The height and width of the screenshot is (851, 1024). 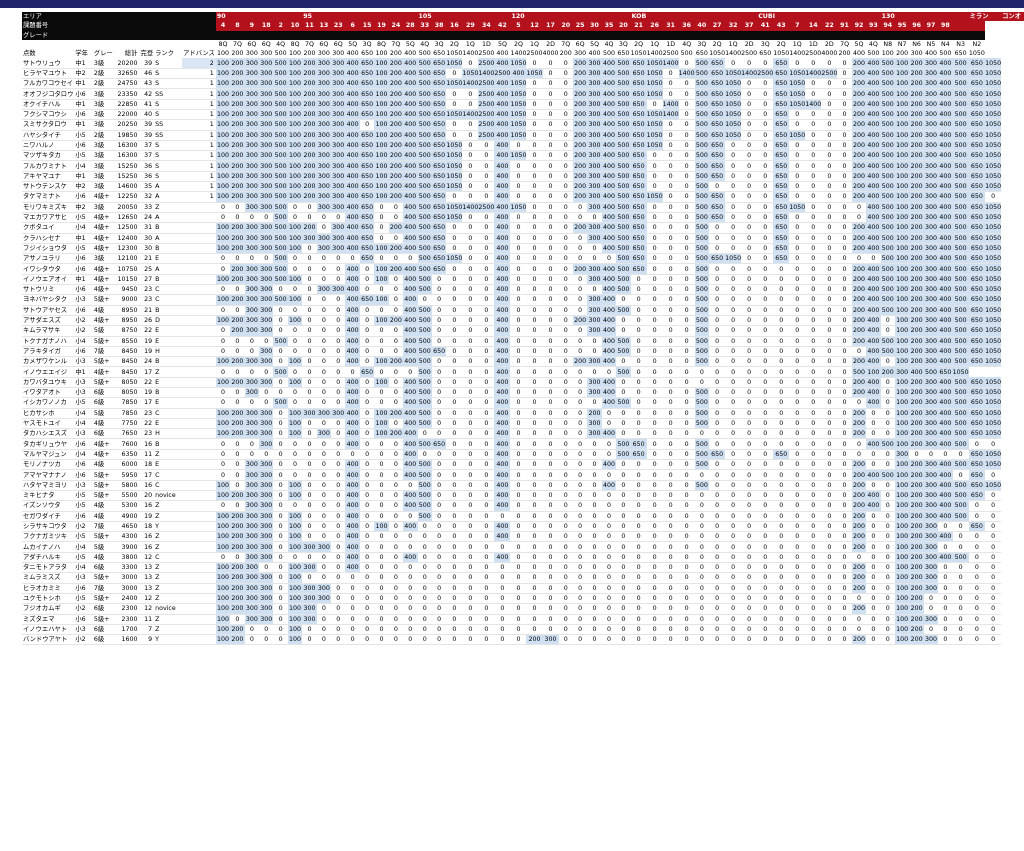 I want to click on total-score-cell: 7750, so click(x=127, y=424).